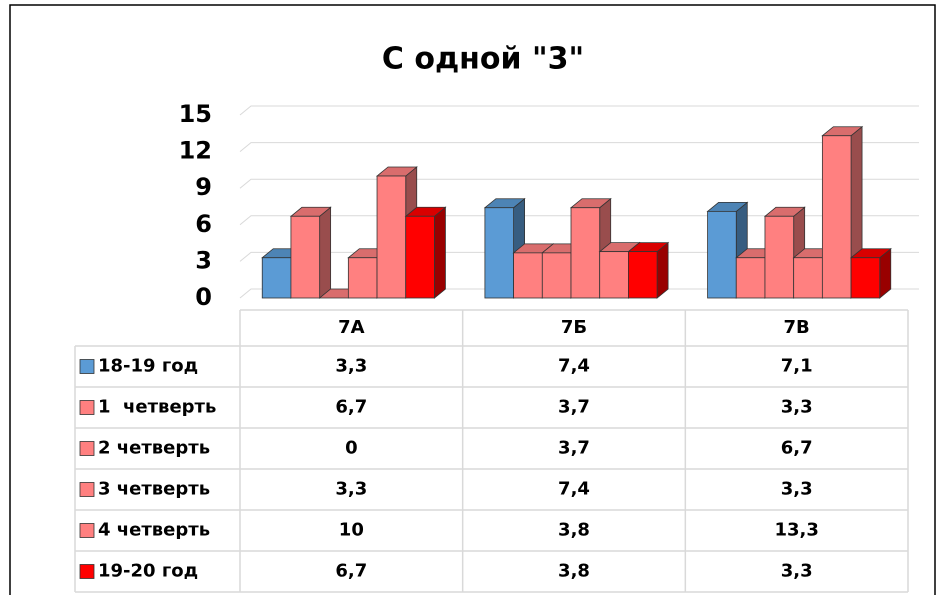 The image size is (952, 595). Describe the element at coordinates (203, 260) in the screenshot. I see `y-tick-label: 3` at that location.